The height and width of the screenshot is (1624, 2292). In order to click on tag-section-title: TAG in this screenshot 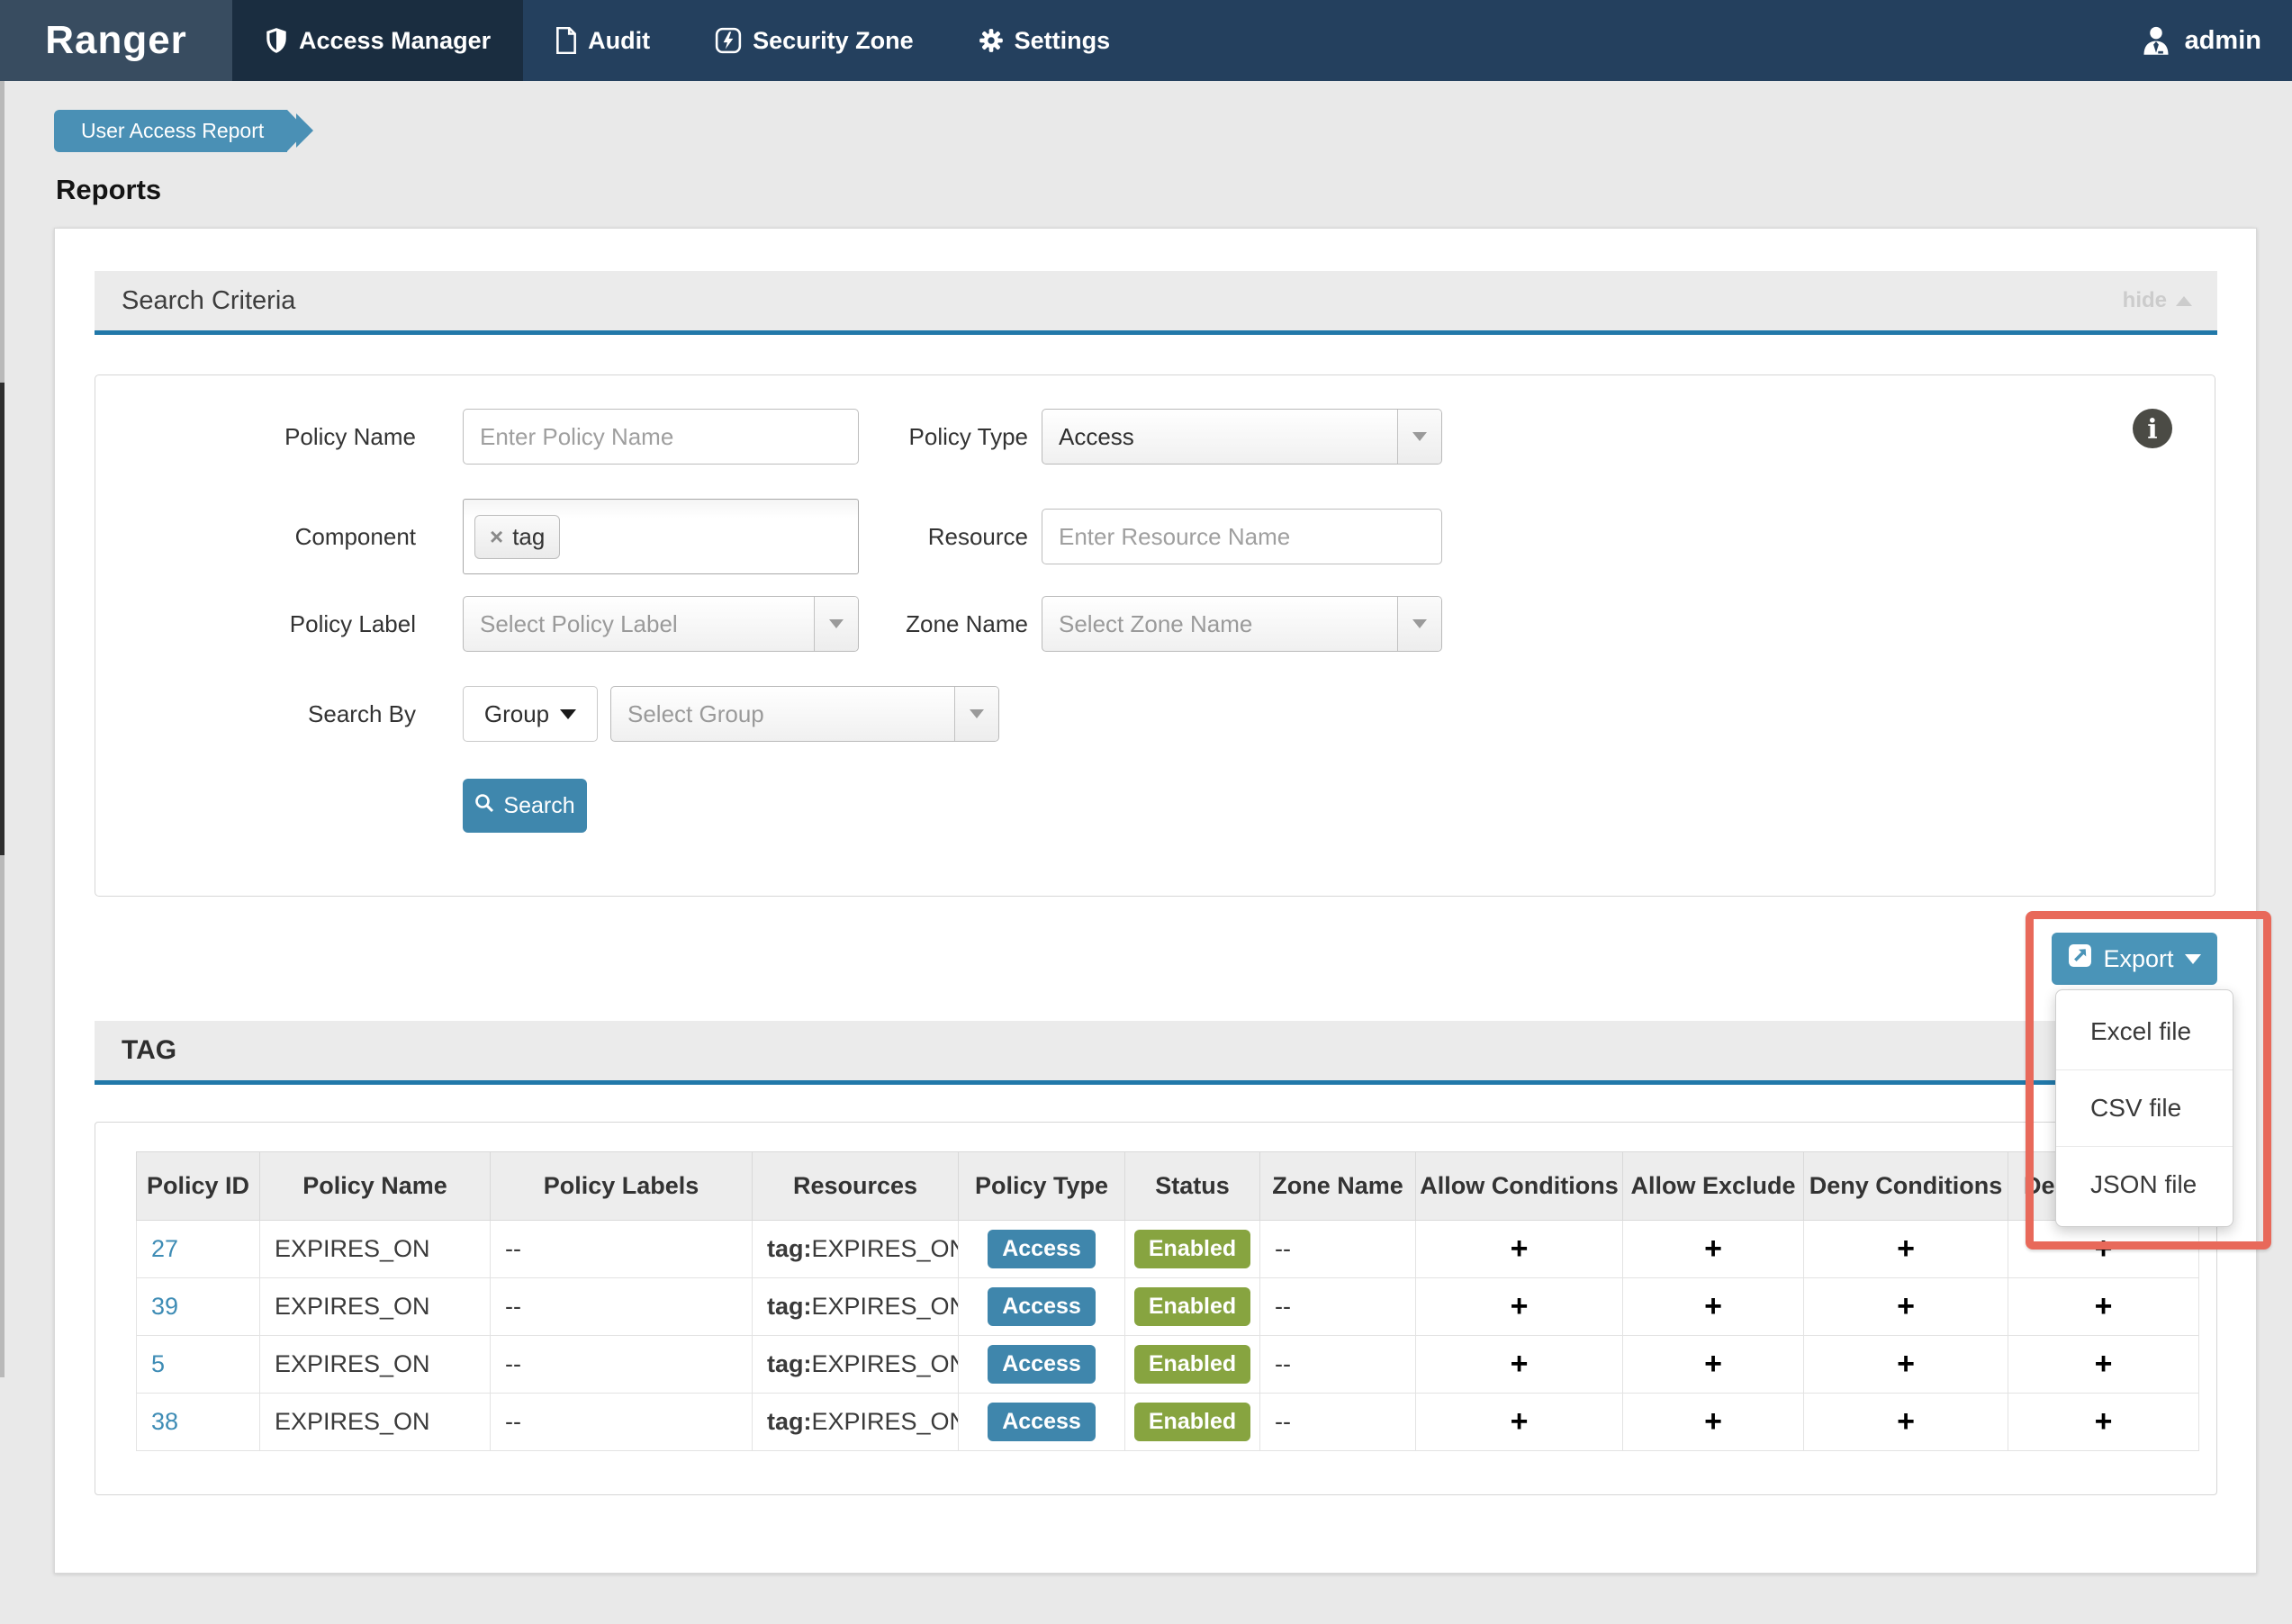, I will do `click(149, 1050)`.